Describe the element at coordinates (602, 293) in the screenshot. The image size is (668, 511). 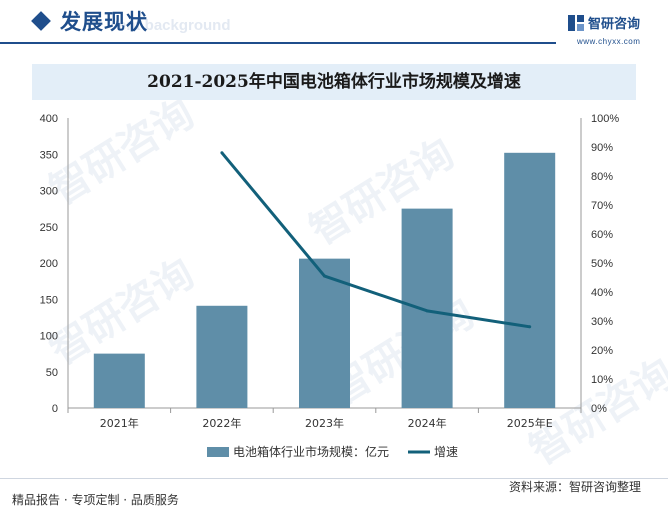
I see `y-right-tick-label: 40%` at that location.